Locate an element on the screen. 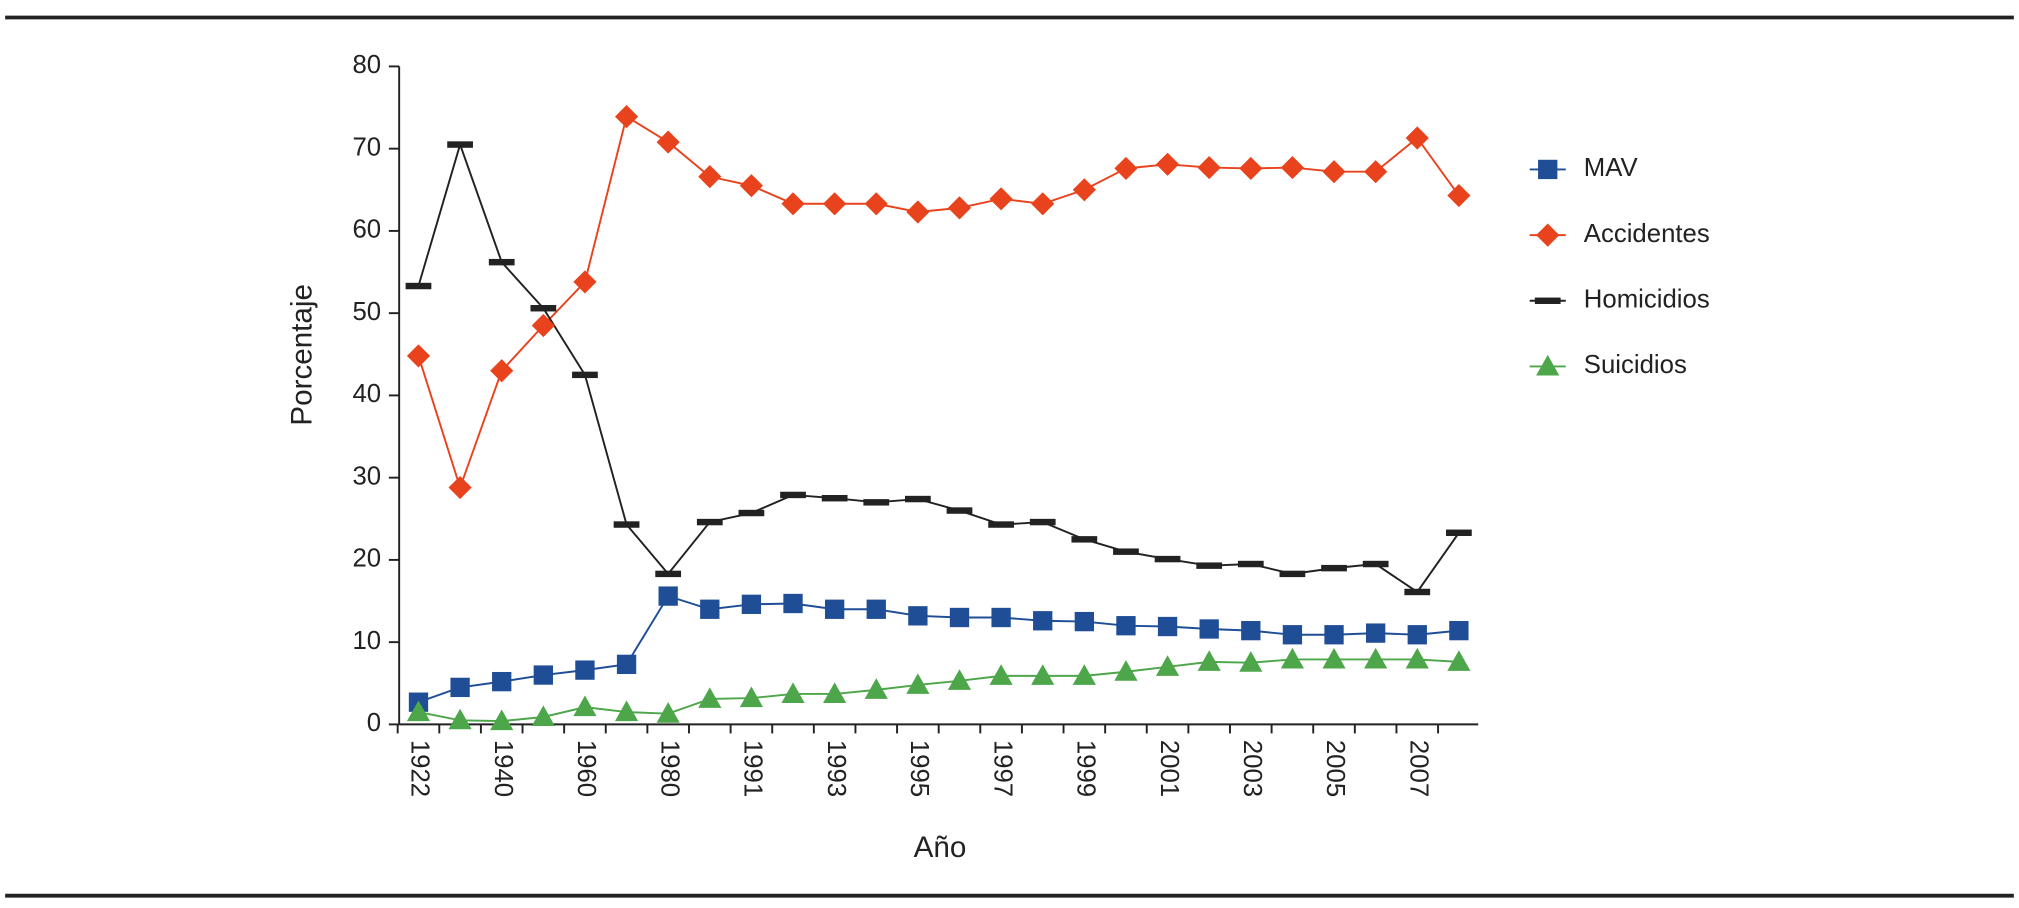  y-tick-label: 40 is located at coordinates (366, 394).